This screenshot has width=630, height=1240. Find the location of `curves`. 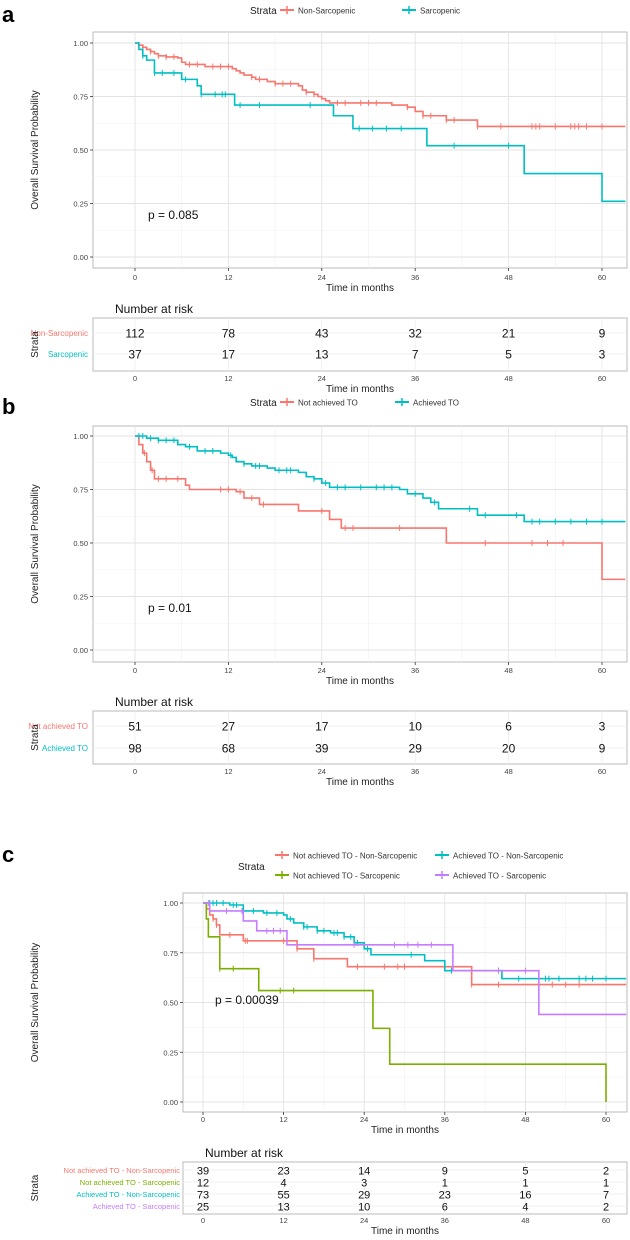

curves is located at coordinates (380, 122).